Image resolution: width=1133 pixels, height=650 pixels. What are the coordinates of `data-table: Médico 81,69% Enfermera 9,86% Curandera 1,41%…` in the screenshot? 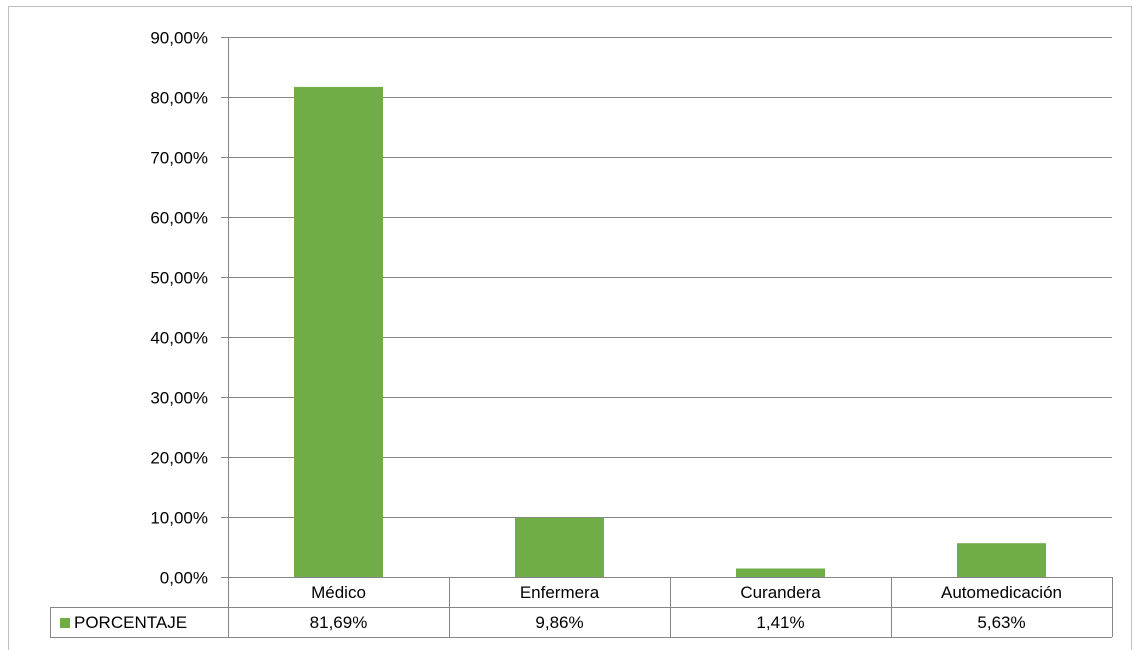 It's located at (581, 607).